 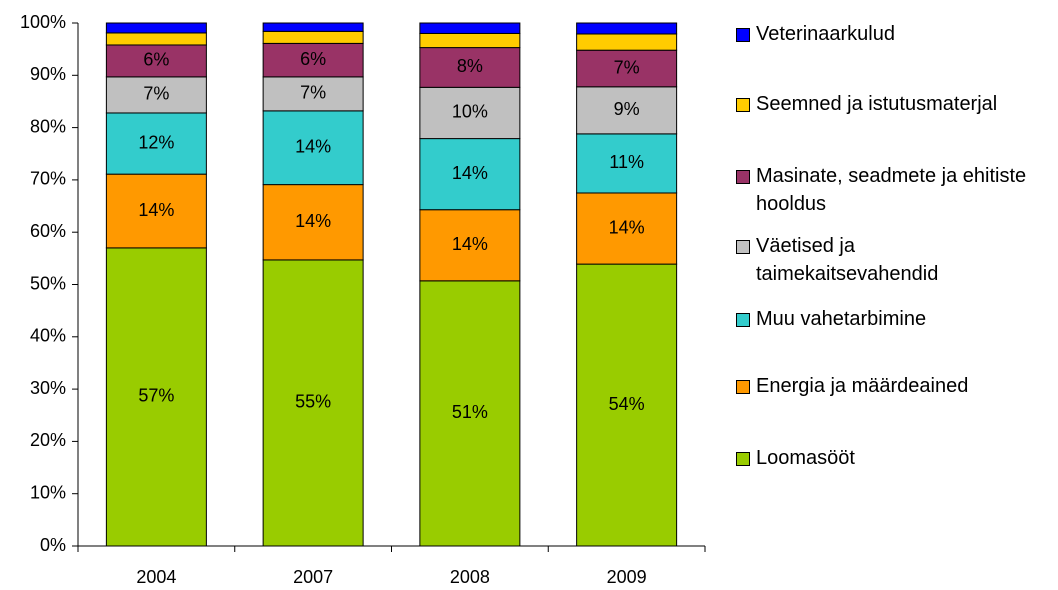 What do you see at coordinates (886, 458) in the screenshot?
I see `legend-item: Loomasööt` at bounding box center [886, 458].